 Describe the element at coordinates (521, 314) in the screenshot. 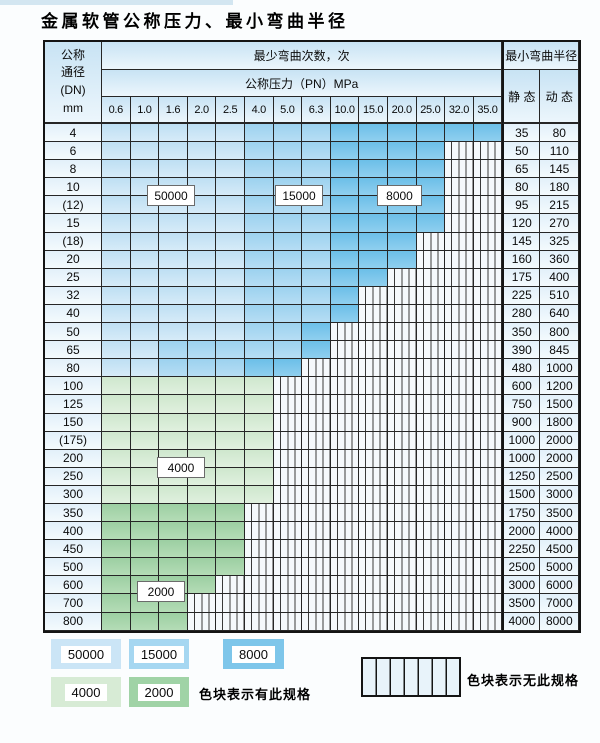

I see `static-radius-value: 280` at that location.